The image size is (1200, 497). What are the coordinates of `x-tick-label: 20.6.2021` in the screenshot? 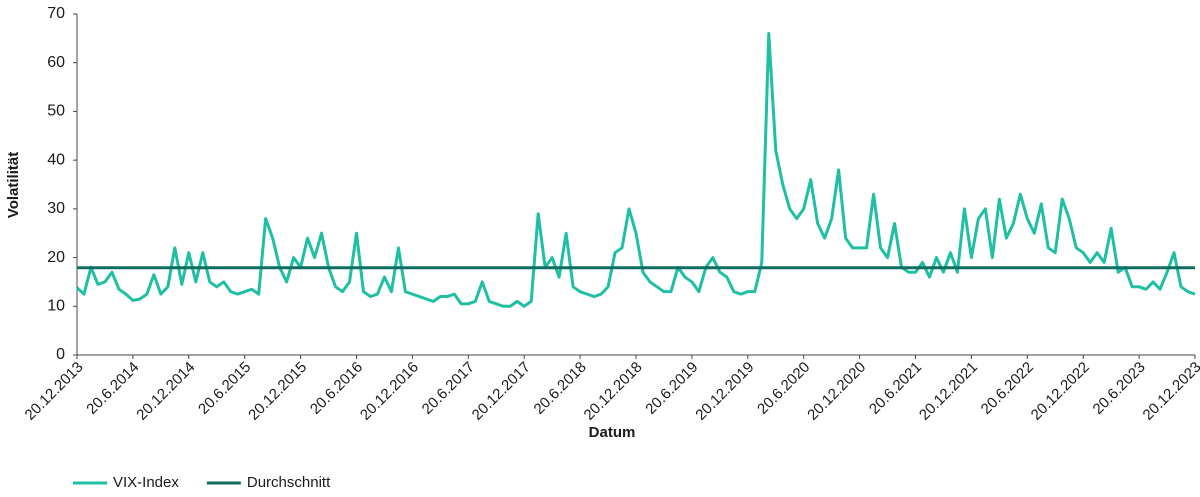 It's located at (895, 388).